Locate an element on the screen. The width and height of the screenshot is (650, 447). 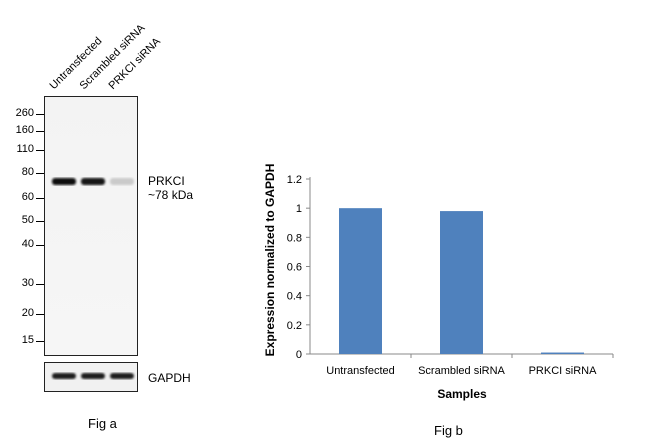
x-tick-label: Scrambled siRNA is located at coordinates (461, 371).